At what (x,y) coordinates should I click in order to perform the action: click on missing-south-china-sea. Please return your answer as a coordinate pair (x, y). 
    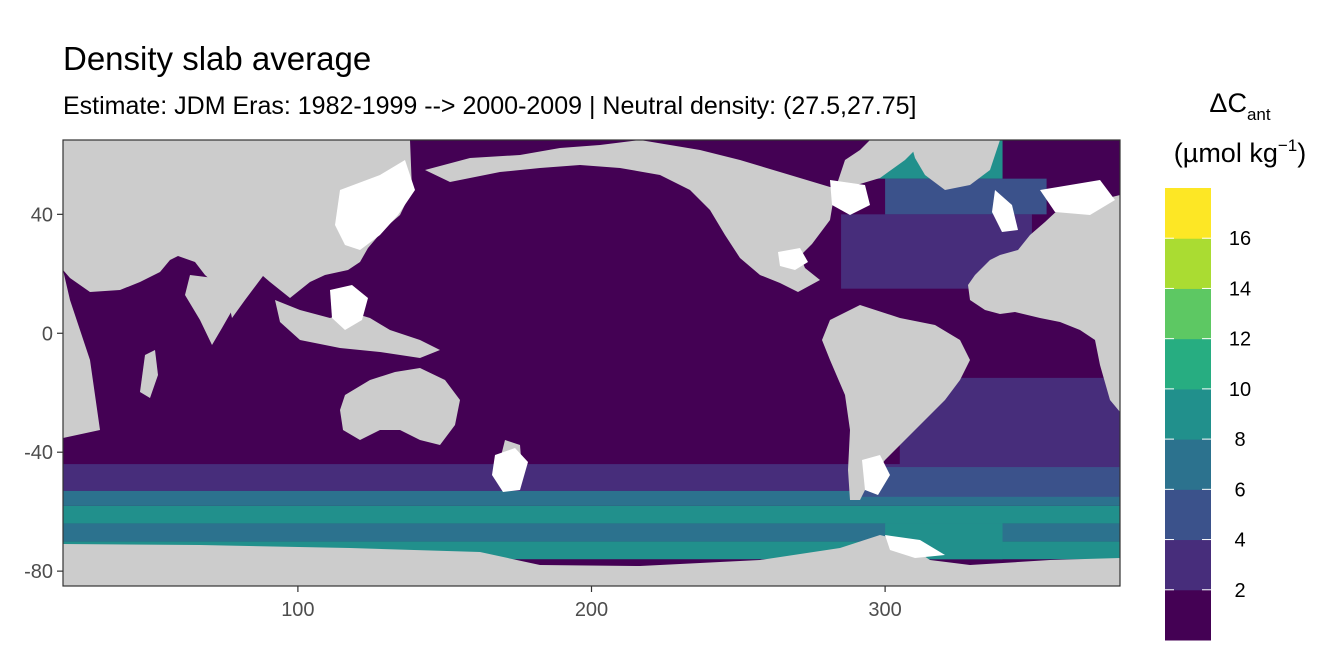
    Looking at the image, I should click on (349, 307).